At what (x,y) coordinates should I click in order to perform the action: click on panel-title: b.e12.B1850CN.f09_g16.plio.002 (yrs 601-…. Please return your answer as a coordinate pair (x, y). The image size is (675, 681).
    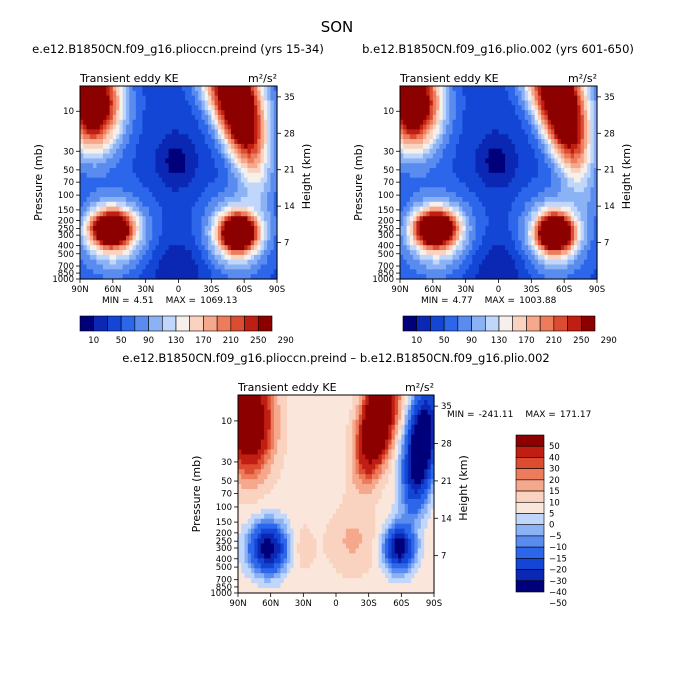
    Looking at the image, I should click on (498, 49).